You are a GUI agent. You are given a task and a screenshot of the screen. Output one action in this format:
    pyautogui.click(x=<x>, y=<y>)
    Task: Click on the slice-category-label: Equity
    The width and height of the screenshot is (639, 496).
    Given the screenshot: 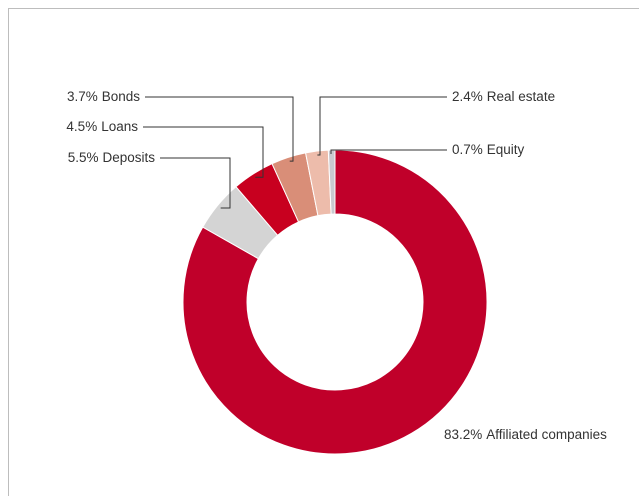 What is the action you would take?
    pyautogui.click(x=506, y=149)
    